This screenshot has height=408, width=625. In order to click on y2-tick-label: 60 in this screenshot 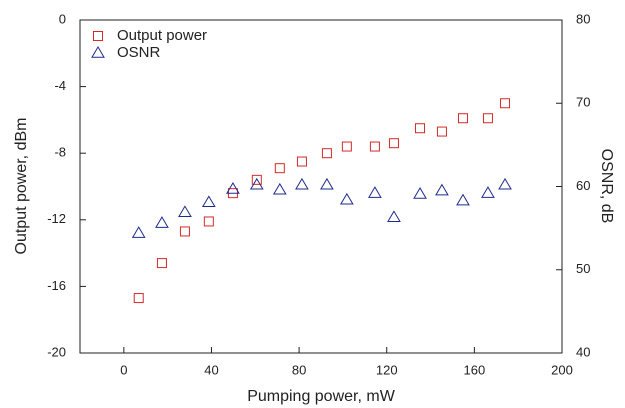, I will do `click(583, 185)`.